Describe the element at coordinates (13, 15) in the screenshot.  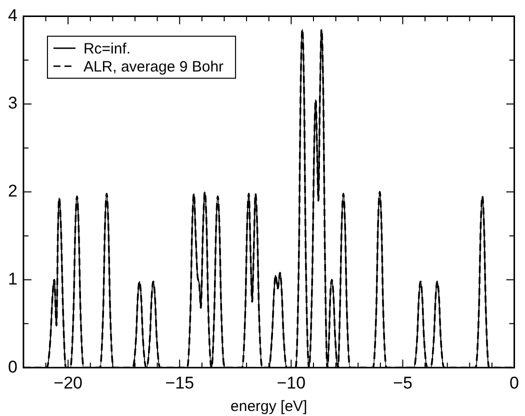
I see `y-tick-label: 4` at that location.